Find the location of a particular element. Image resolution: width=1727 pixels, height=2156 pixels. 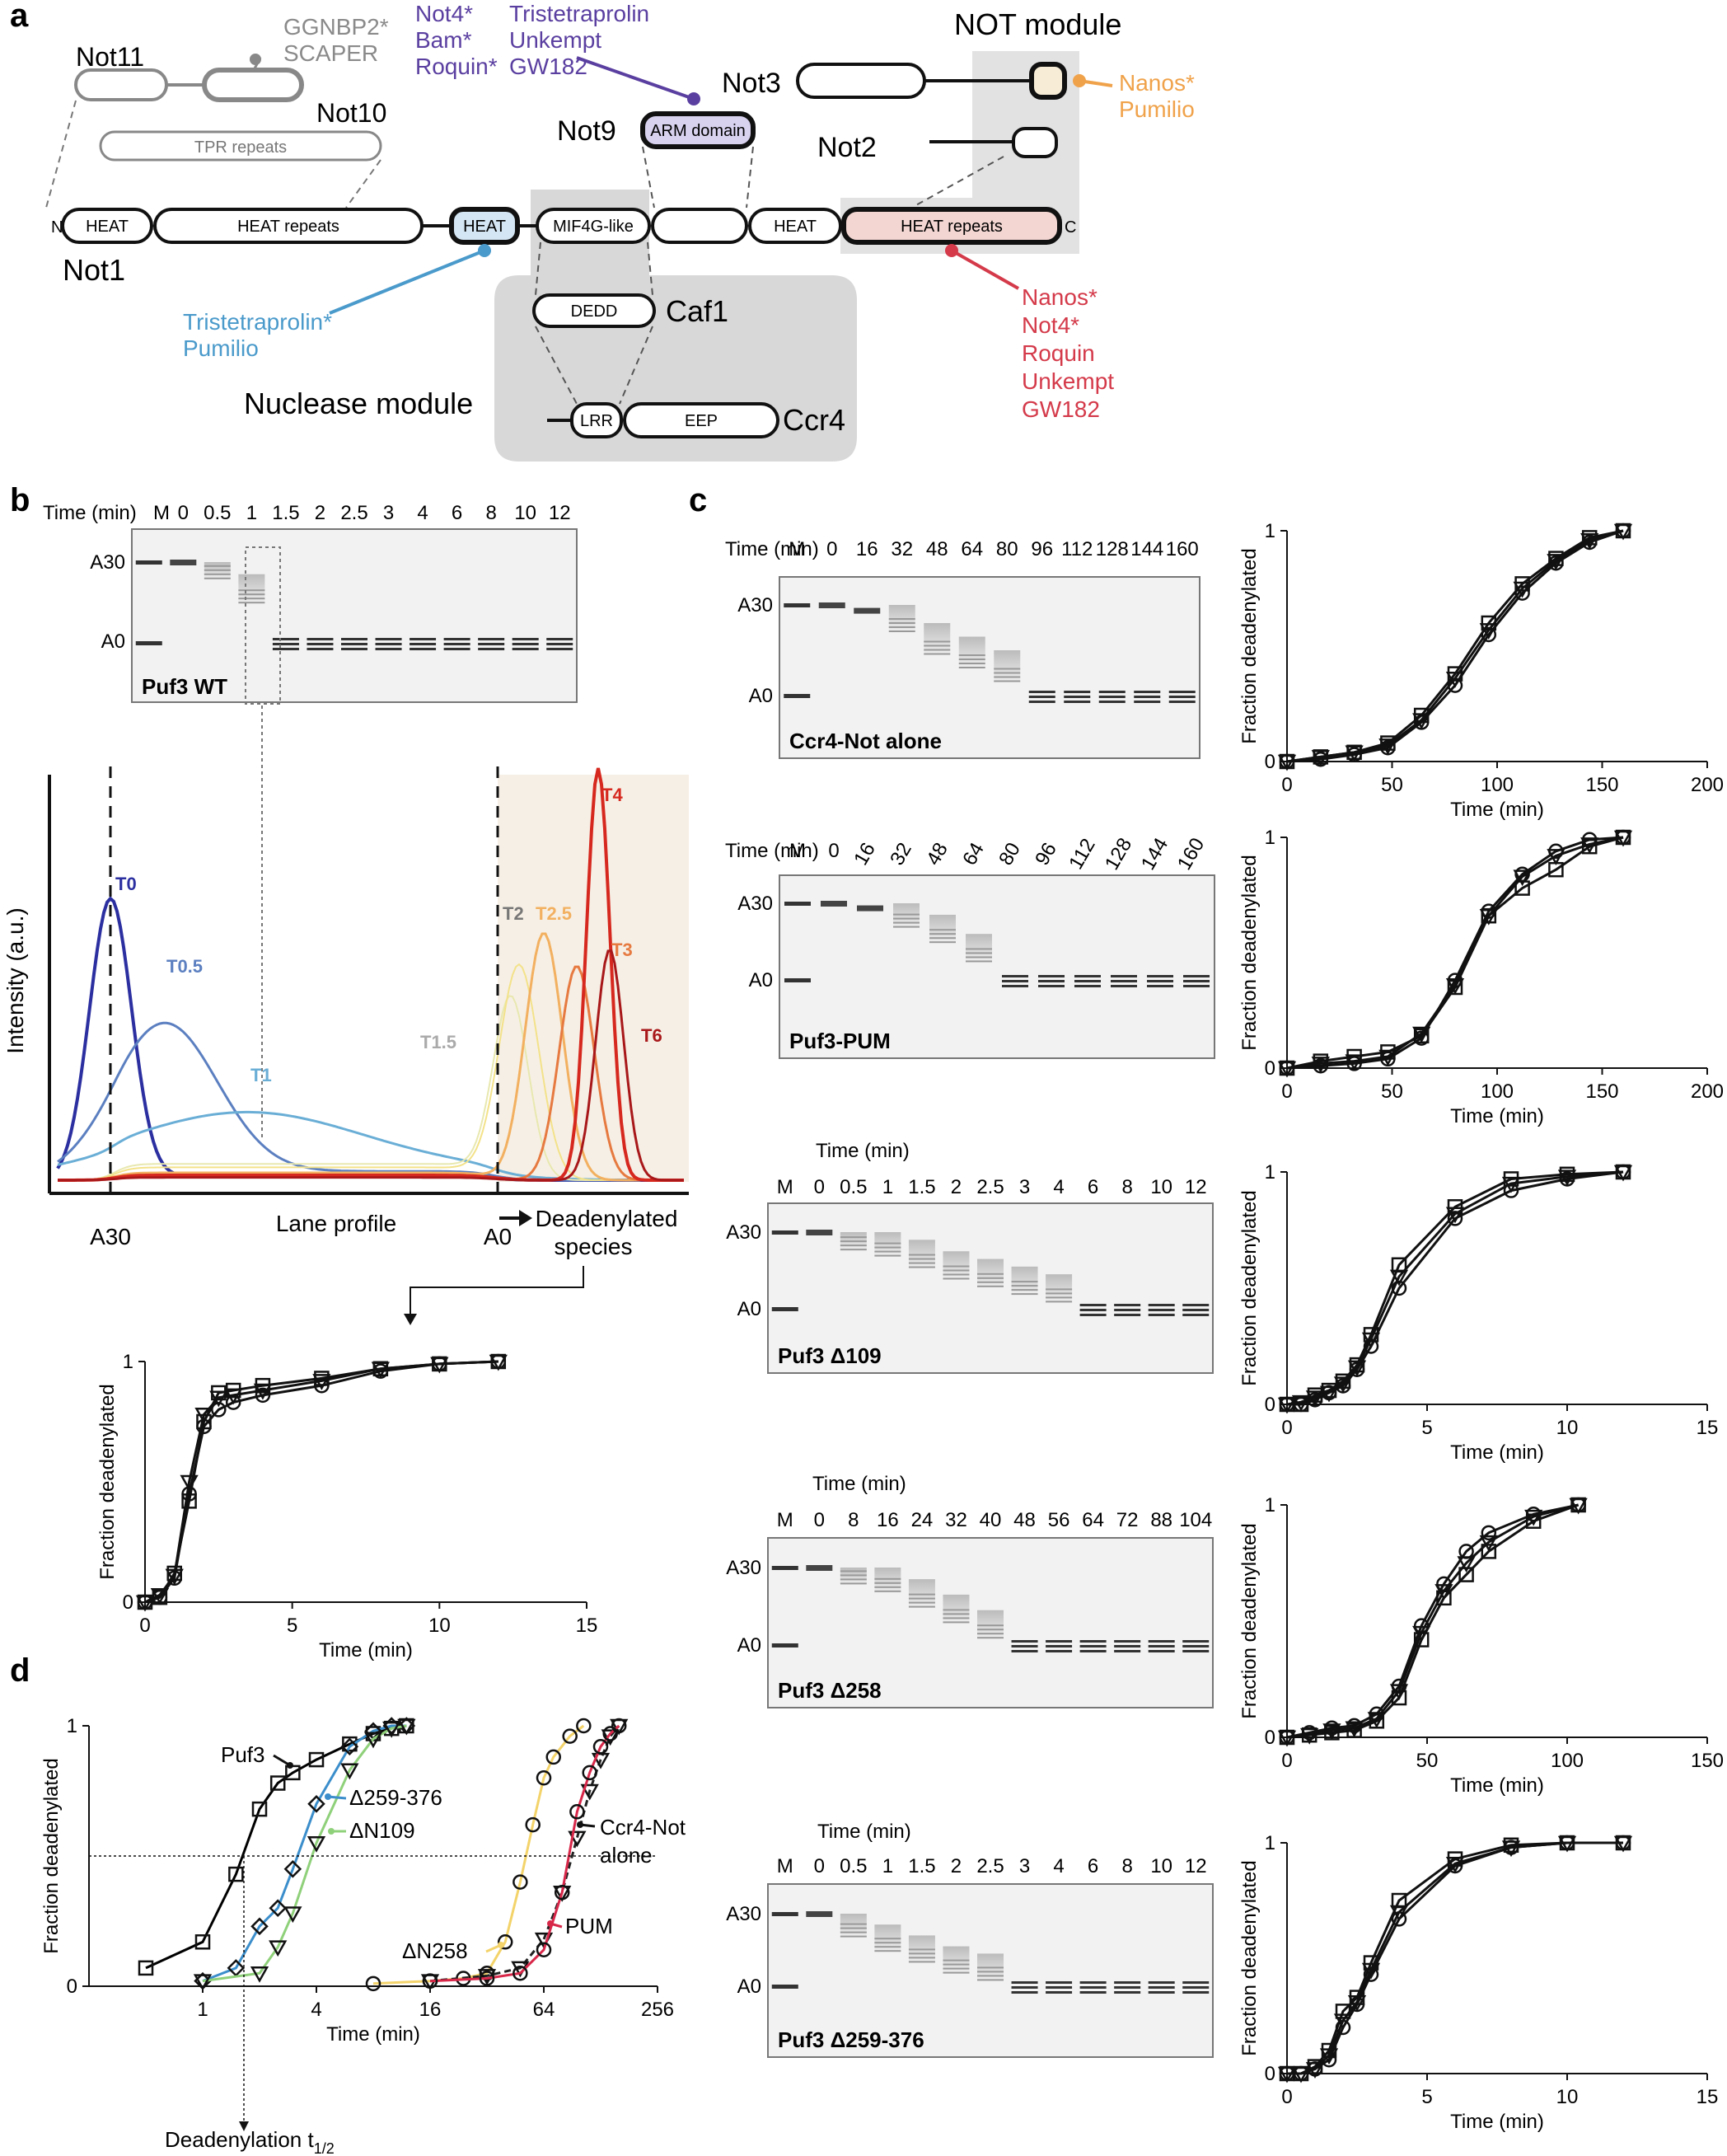

gw182-red-label: GW182 is located at coordinates (1061, 409).